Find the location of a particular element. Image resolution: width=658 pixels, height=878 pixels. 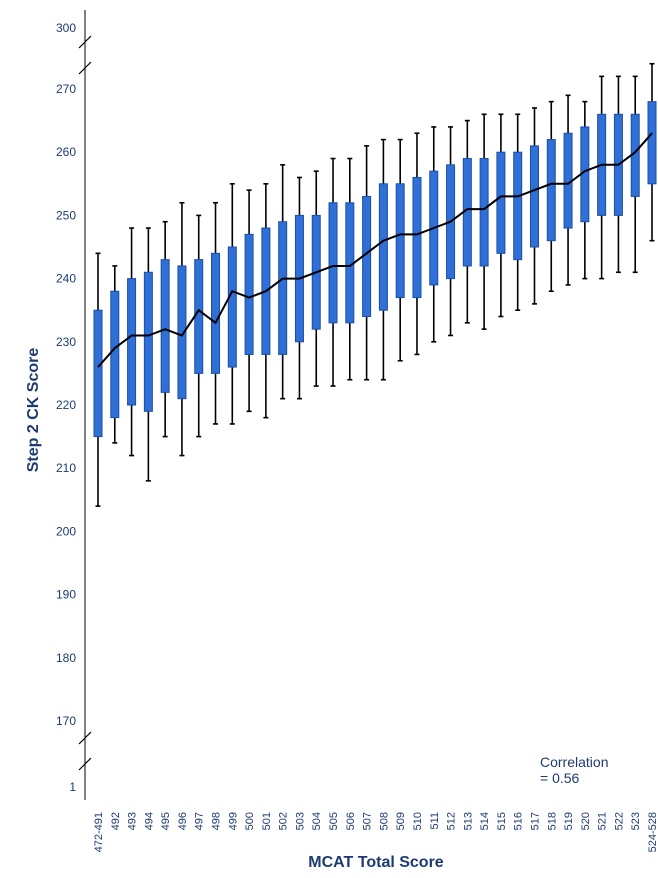

x-tick-label: 504 is located at coordinates (317, 821).